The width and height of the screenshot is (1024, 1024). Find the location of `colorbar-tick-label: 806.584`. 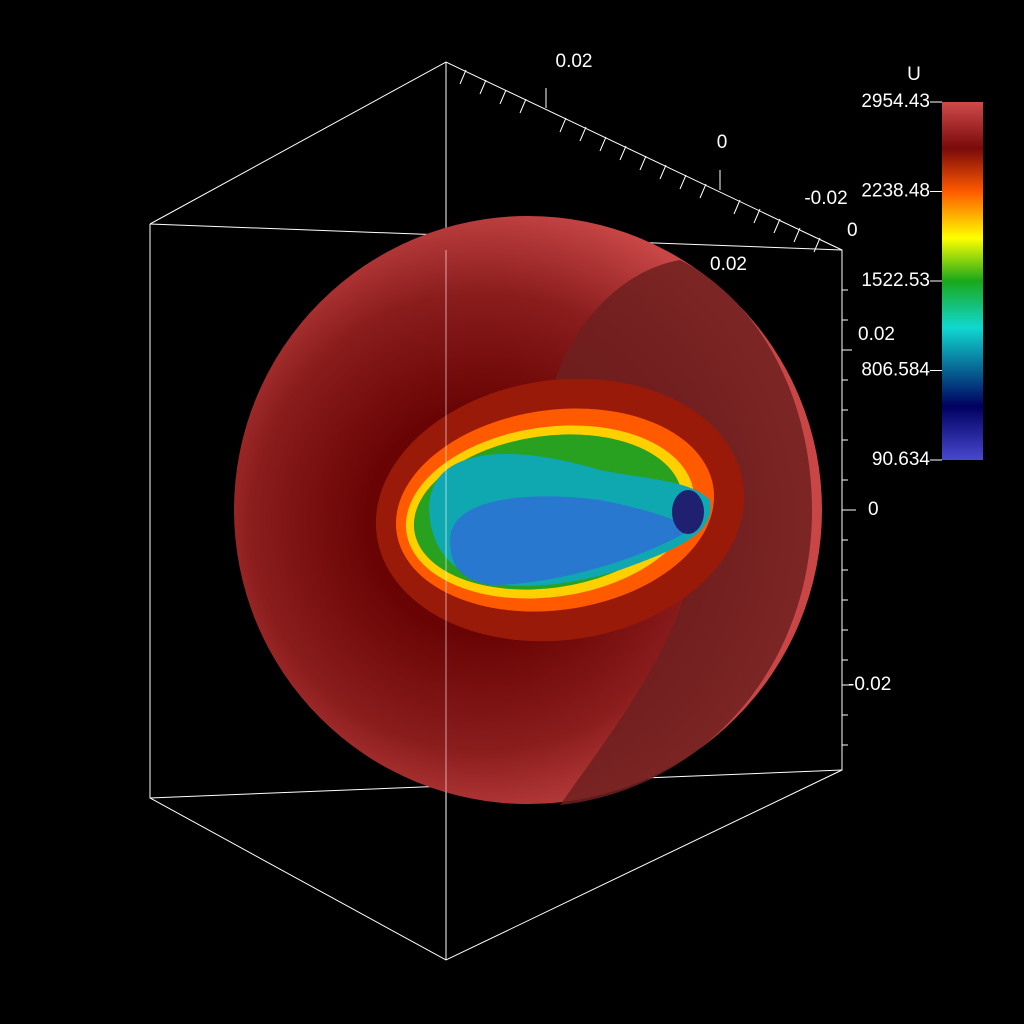

colorbar-tick-label: 806.584 is located at coordinates (895, 370).